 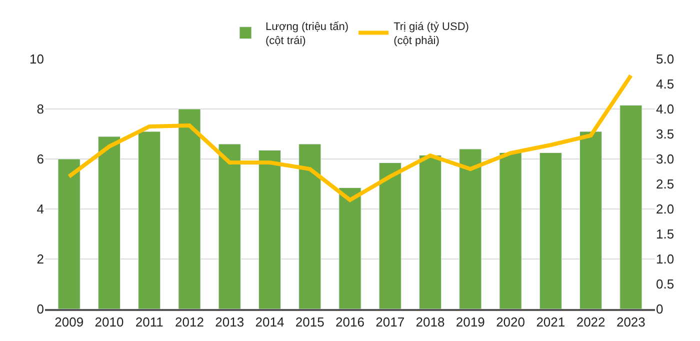 What do you see at coordinates (390, 322) in the screenshot?
I see `x-tick-label: 2017` at bounding box center [390, 322].